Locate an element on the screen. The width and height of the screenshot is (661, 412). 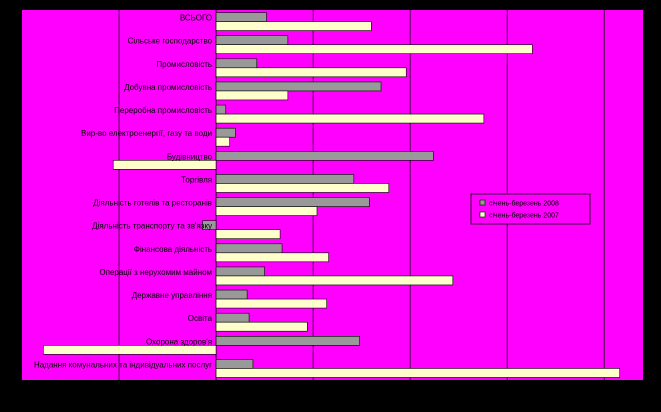
legend-label-2008: січень-березень 2008 is located at coordinates (524, 204).